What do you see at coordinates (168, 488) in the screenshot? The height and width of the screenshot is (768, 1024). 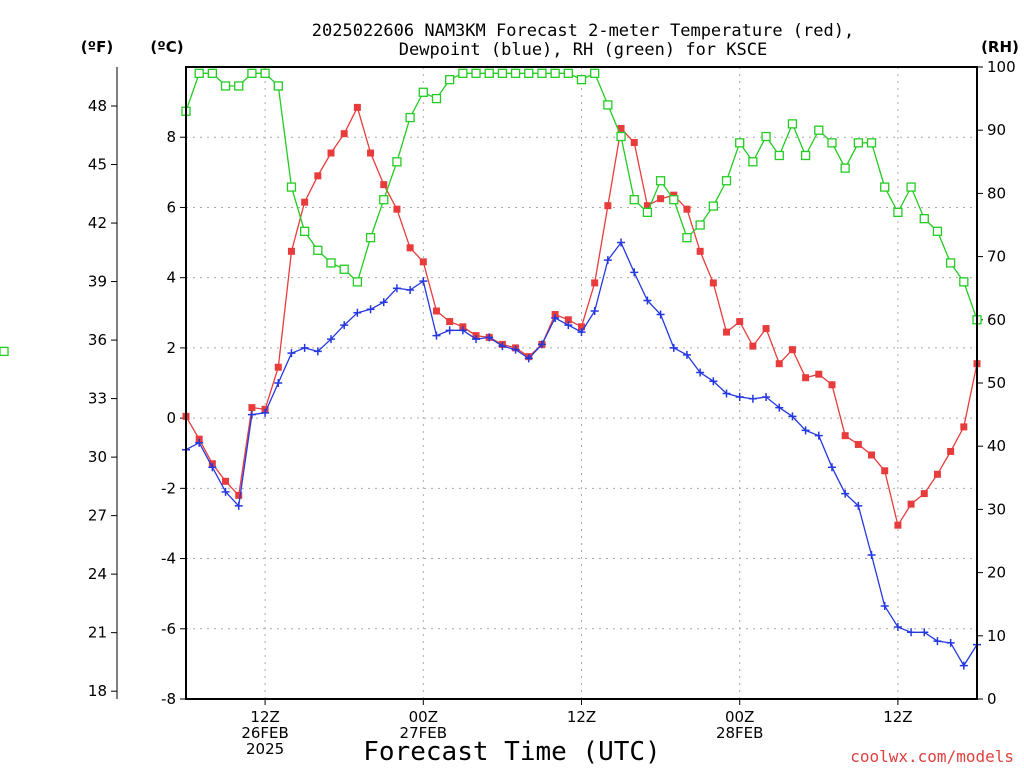 I see `celsius-tick-label: -2` at bounding box center [168, 488].